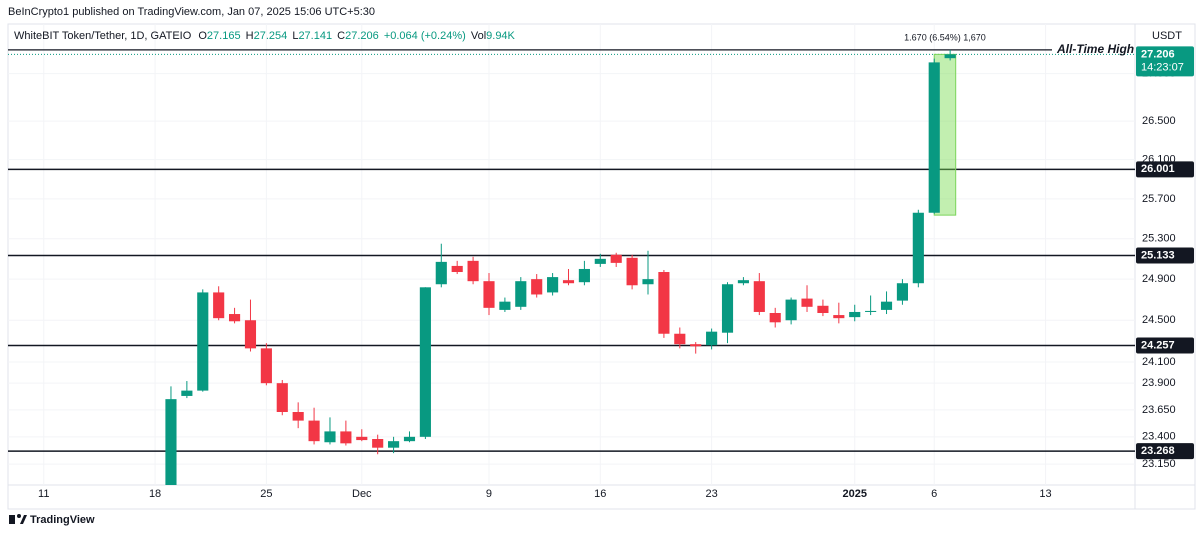 The height and width of the screenshot is (534, 1200). Describe the element at coordinates (43, 494) in the screenshot. I see `x-tick-label: 11` at that location.